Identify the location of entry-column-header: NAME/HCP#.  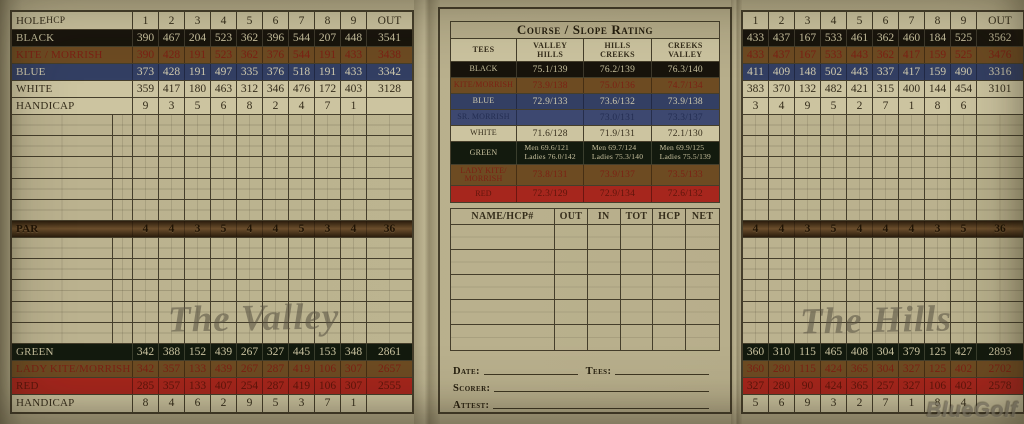
(503, 216).